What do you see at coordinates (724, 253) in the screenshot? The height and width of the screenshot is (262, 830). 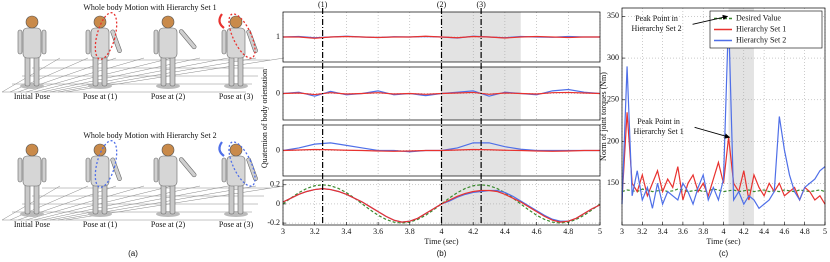 I see `panel-label: (c)` at bounding box center [724, 253].